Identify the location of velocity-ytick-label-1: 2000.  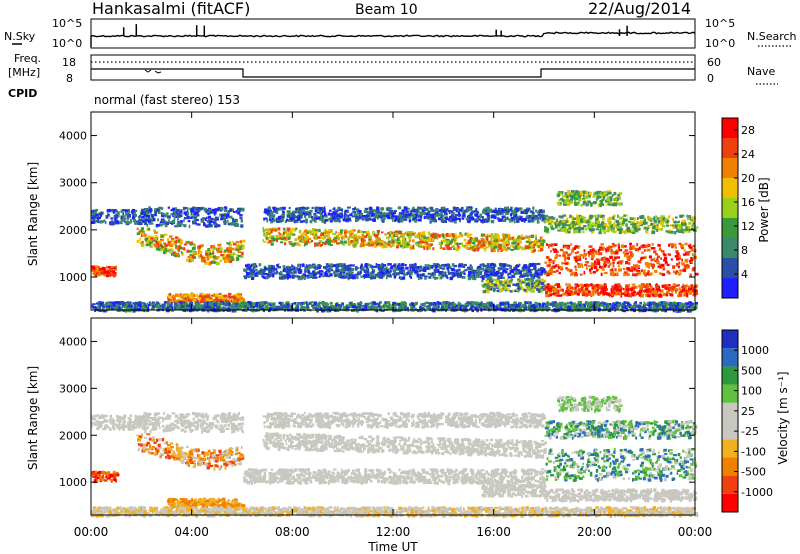
(73, 435).